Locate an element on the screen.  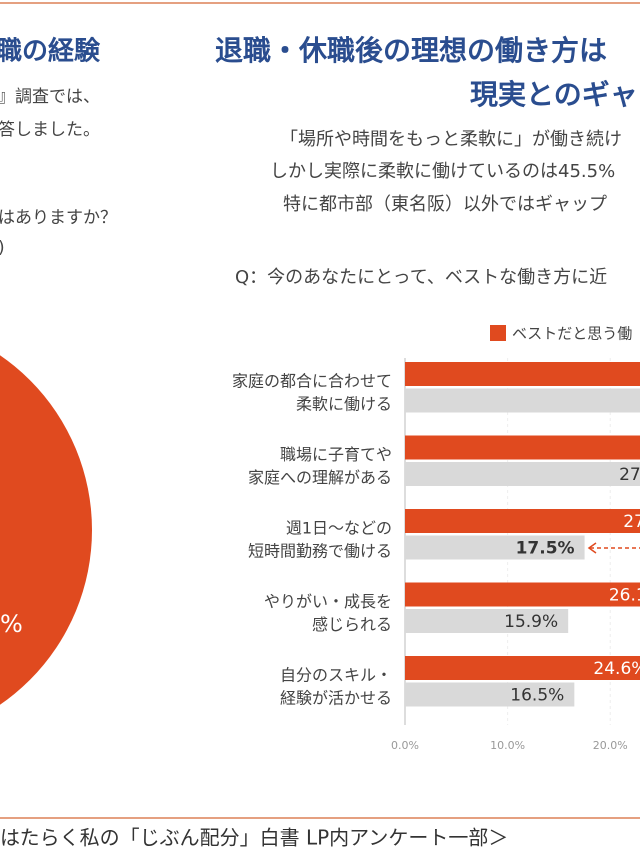
left-text: はありますか？ is located at coordinates (58, 218).